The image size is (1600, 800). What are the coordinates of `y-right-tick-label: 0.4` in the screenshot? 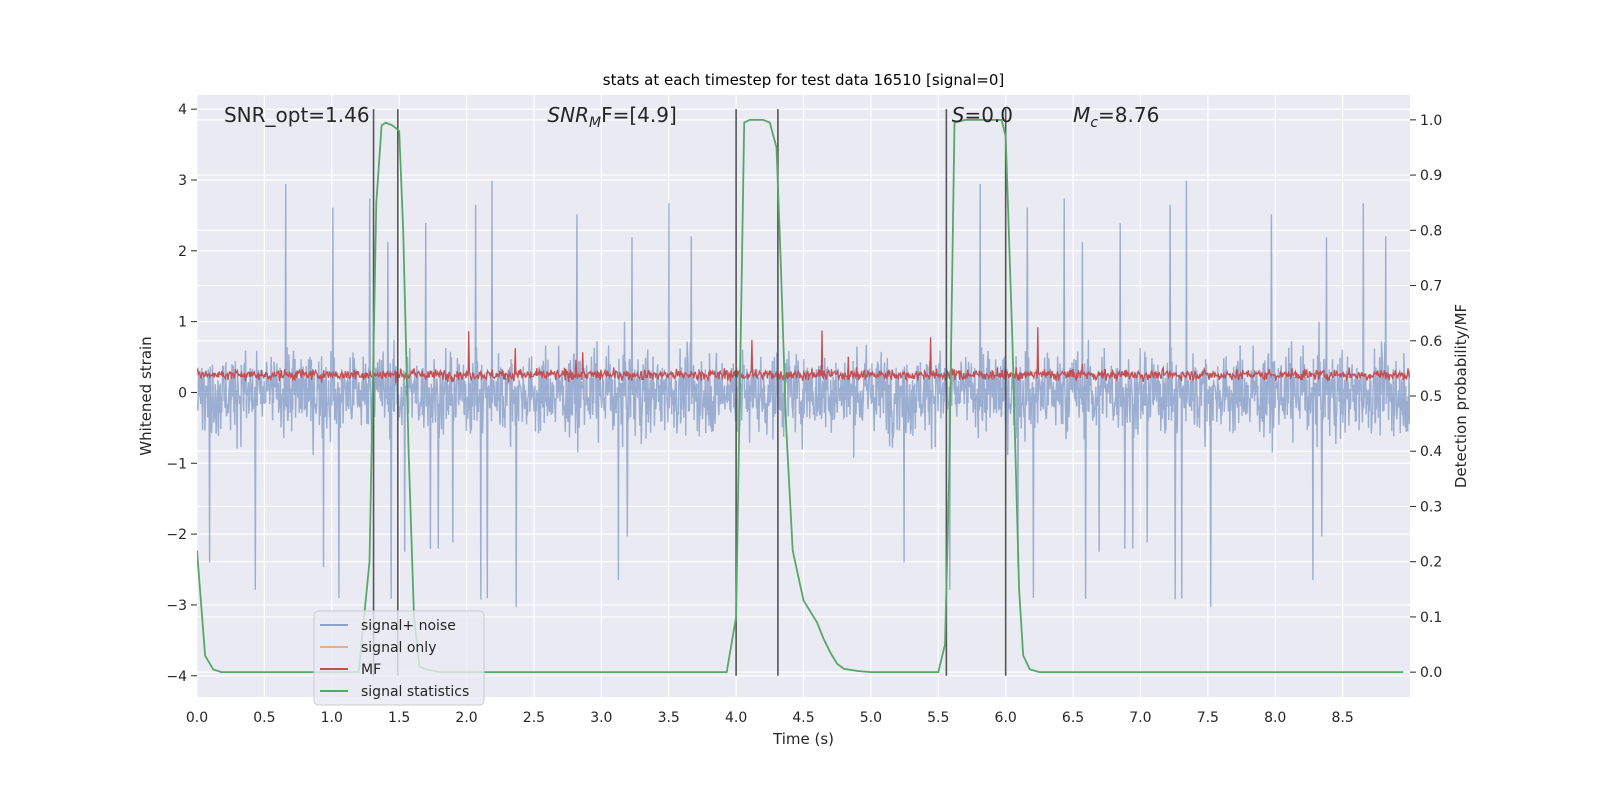 It's located at (1431, 452).